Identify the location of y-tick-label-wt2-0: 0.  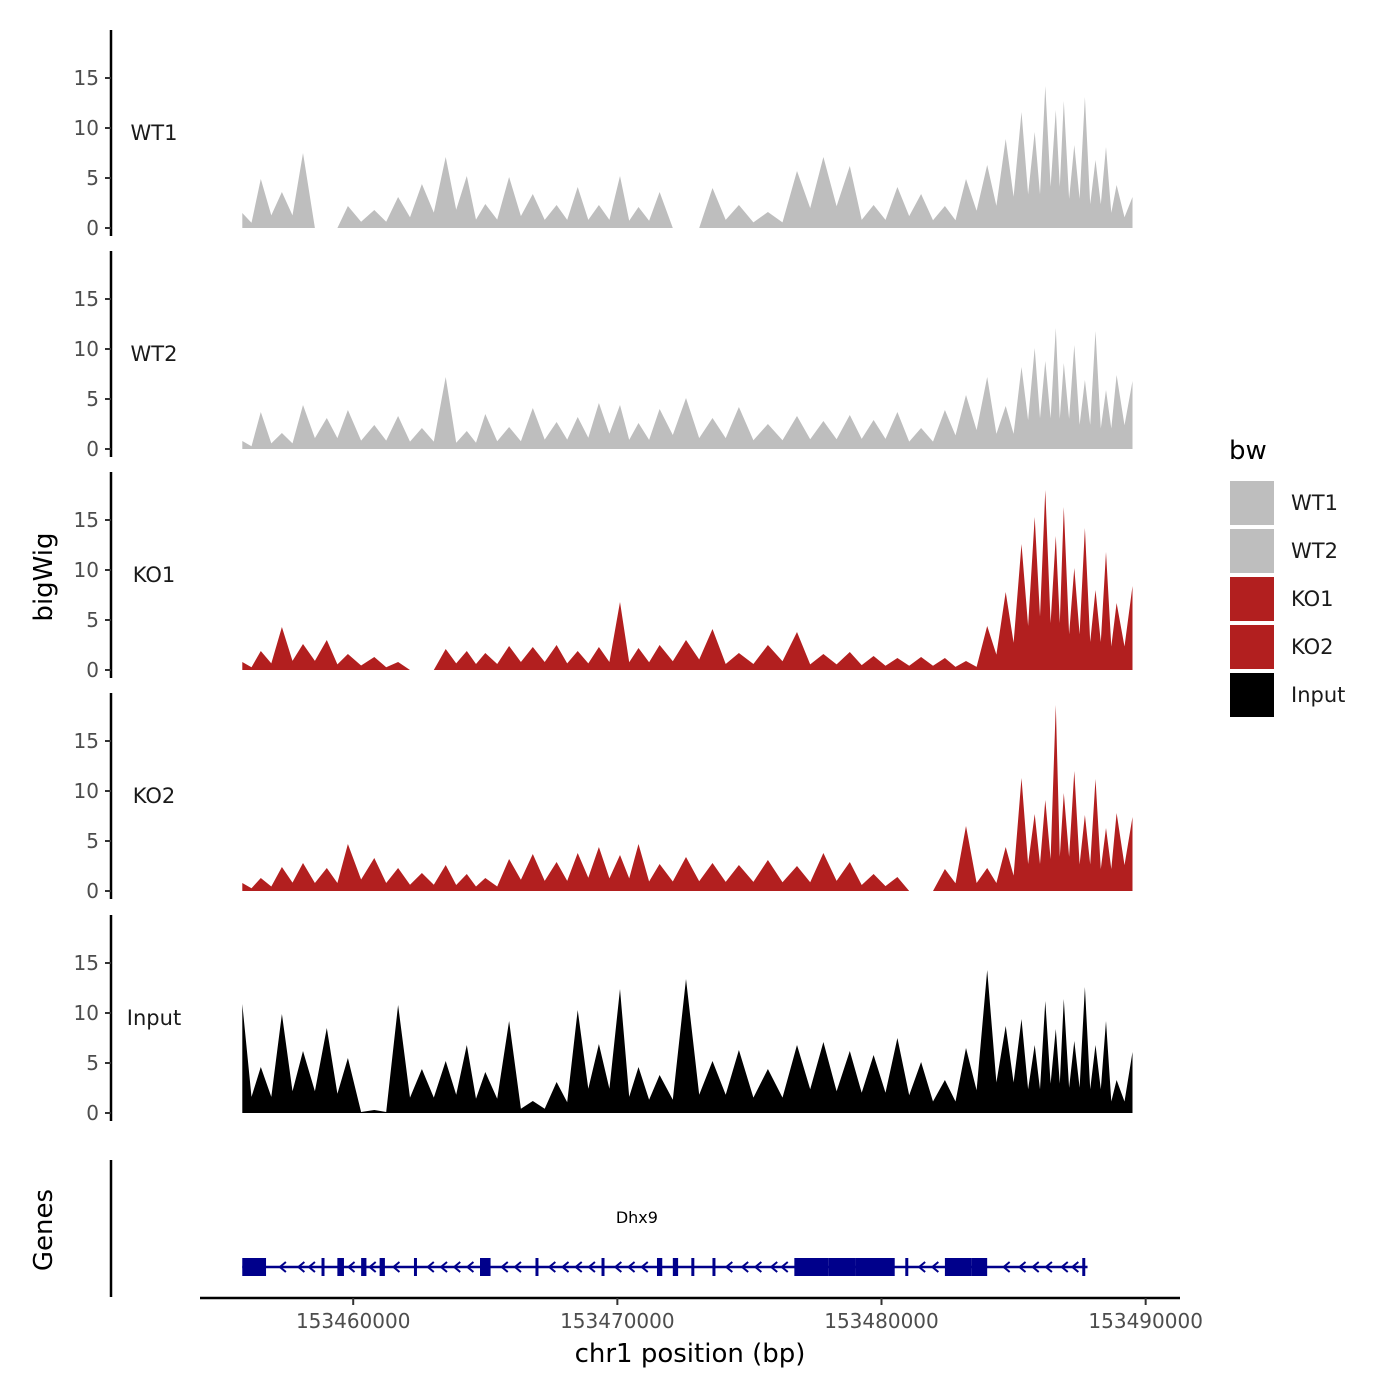
(92, 449).